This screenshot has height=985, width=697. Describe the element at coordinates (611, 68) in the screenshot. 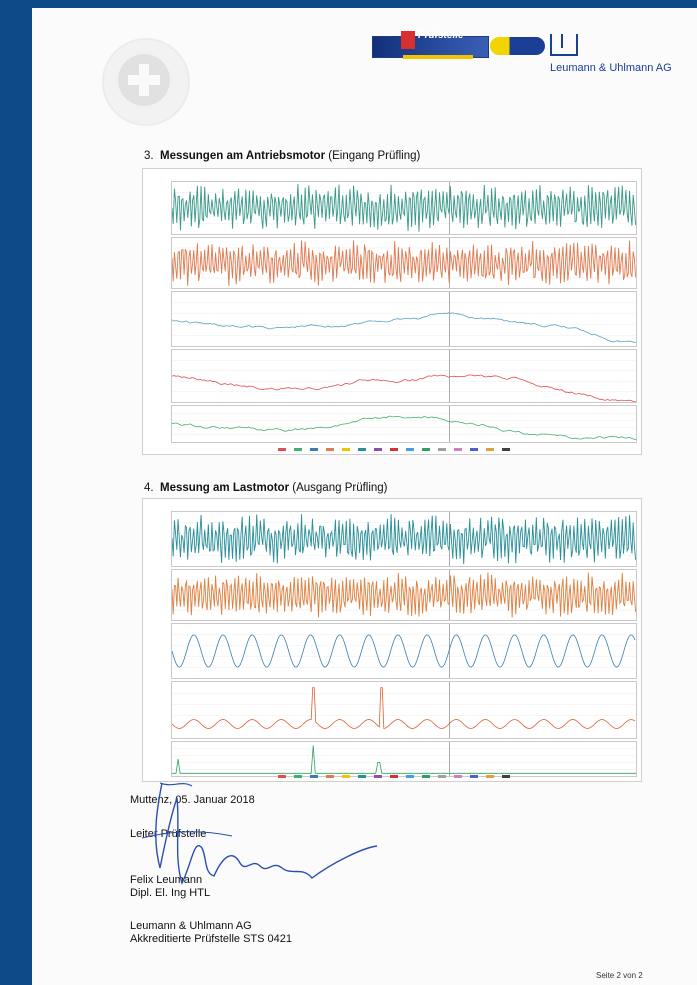

I see `company-name: Leumann & Uhlmann AG` at that location.